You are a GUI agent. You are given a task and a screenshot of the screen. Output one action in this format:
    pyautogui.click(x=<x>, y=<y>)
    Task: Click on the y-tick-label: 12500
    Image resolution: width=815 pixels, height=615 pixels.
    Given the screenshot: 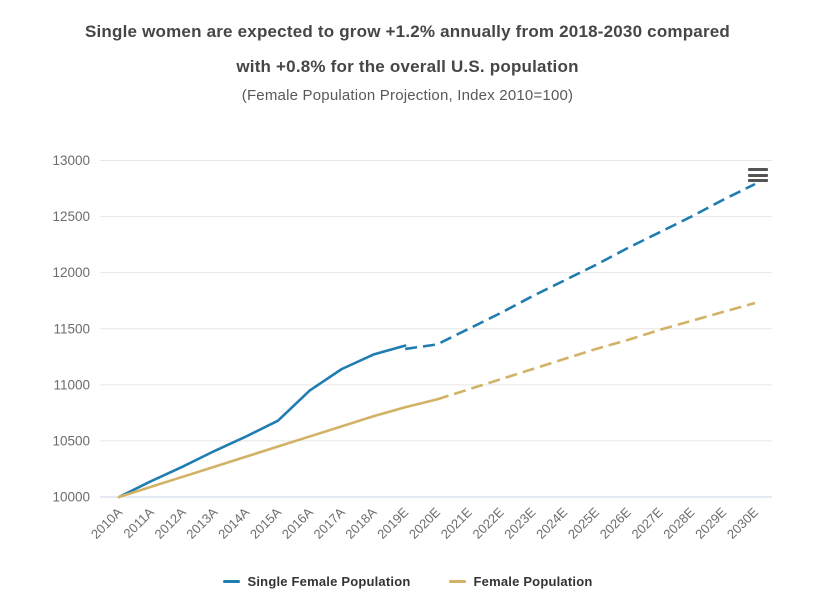 What is the action you would take?
    pyautogui.click(x=71, y=216)
    